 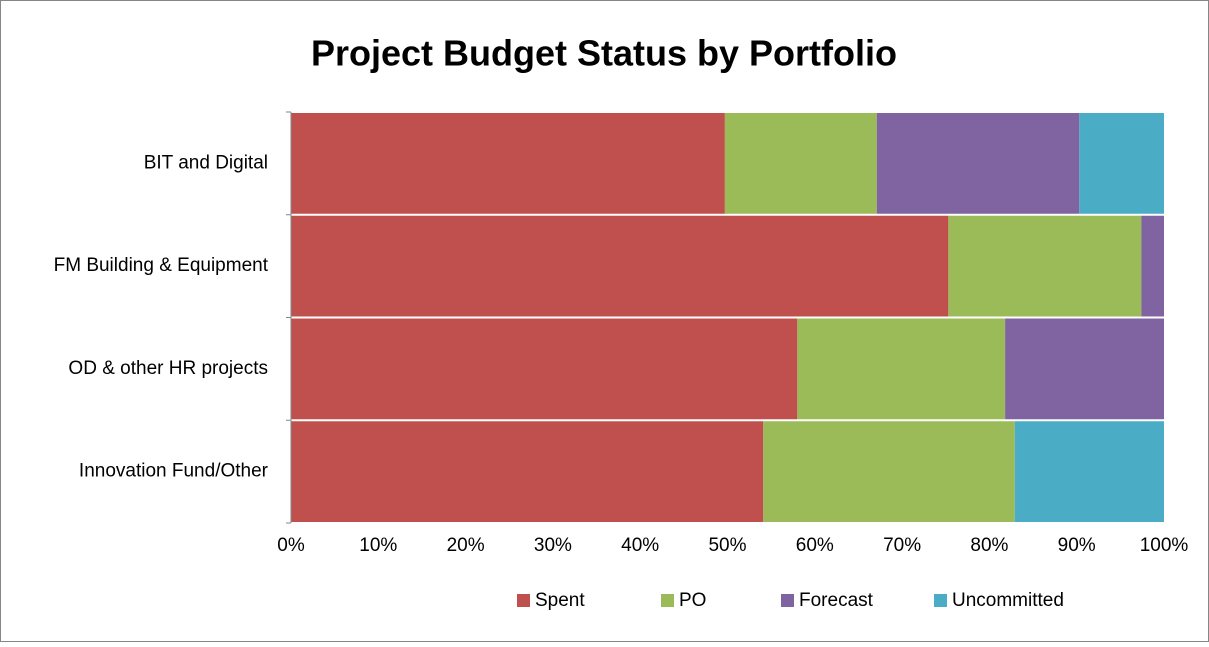 What do you see at coordinates (466, 545) in the screenshot?
I see `x-tick-label: 20%` at bounding box center [466, 545].